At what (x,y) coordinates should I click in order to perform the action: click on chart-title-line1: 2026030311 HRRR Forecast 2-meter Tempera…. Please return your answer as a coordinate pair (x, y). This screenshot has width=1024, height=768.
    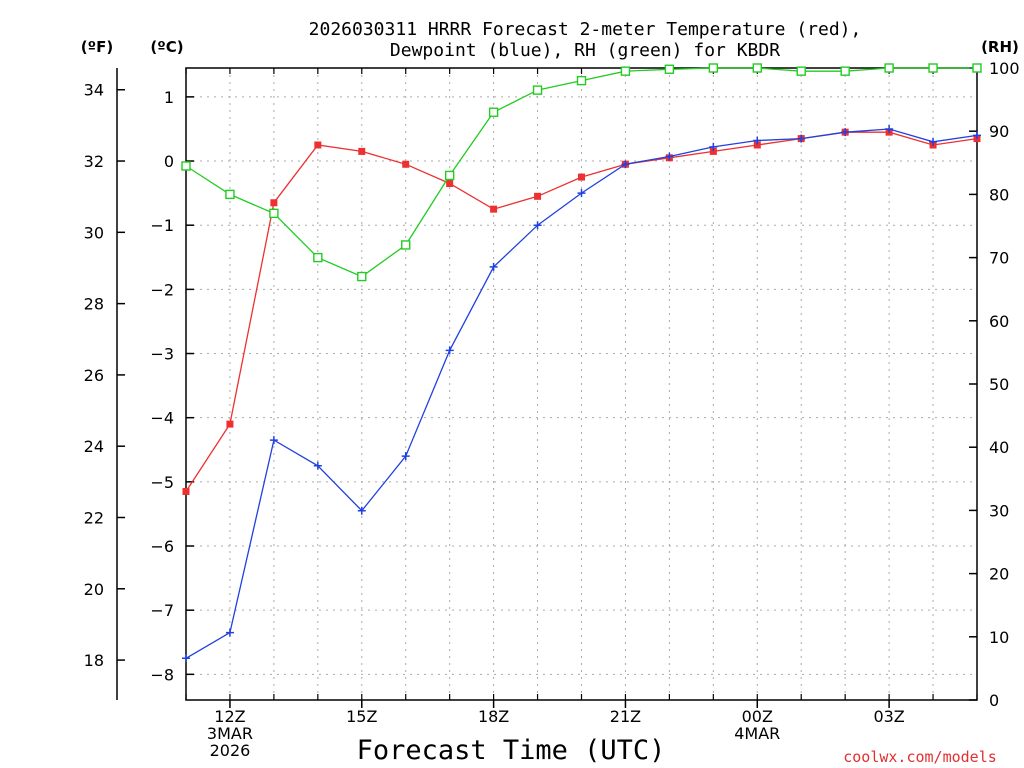
    Looking at the image, I should click on (585, 29).